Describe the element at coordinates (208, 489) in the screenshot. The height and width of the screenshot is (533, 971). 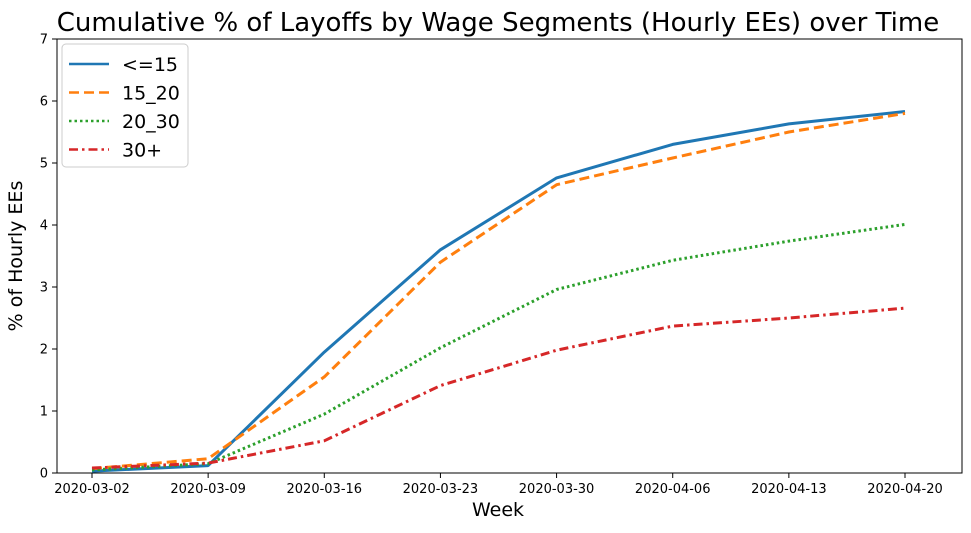
I see `x-tick-label: 2020-03-09` at that location.